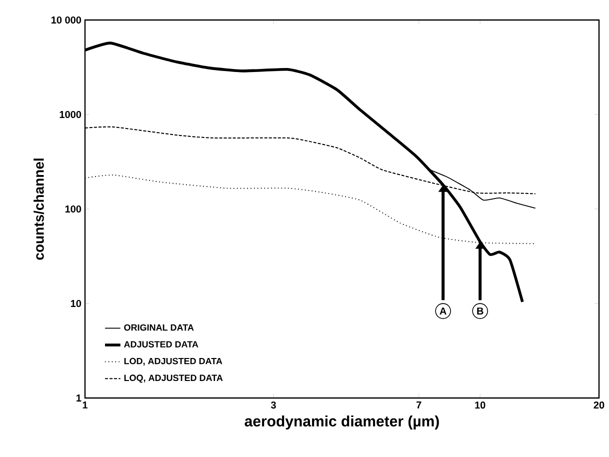  I want to click on y-tick-label: 10, so click(76, 304).